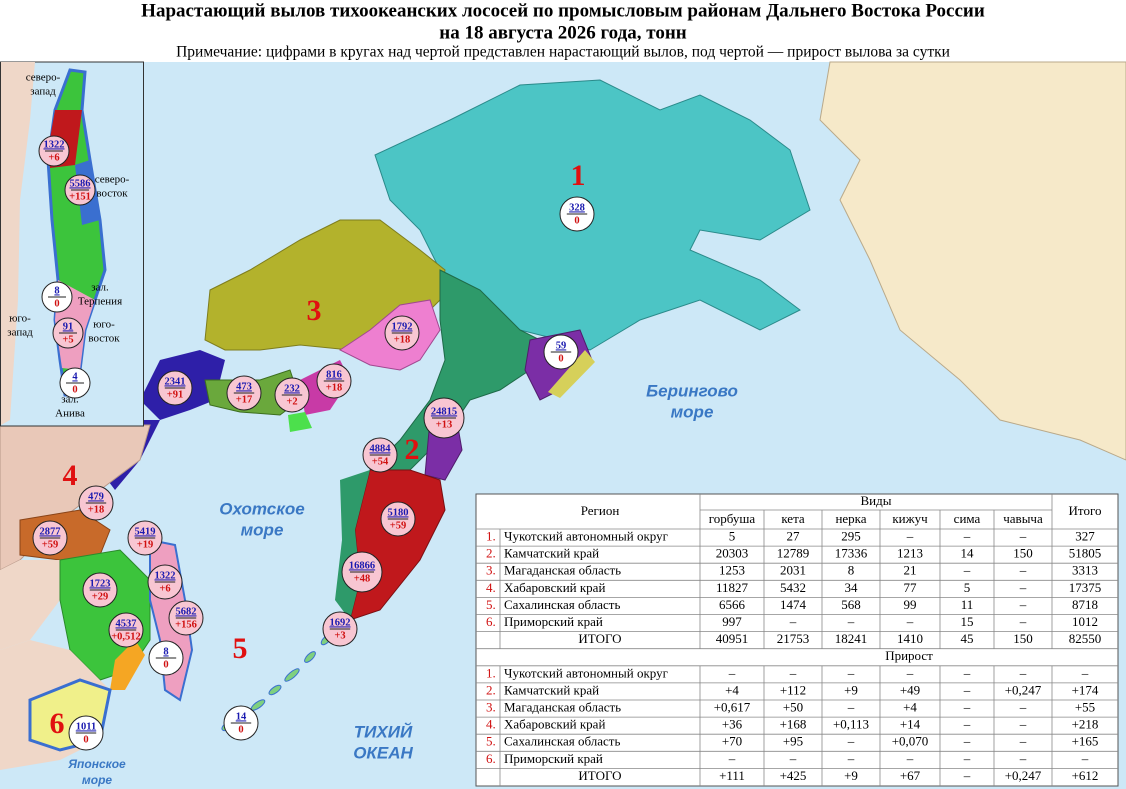 Image resolution: width=1126 pixels, height=789 pixels. Describe the element at coordinates (732, 621) in the screenshot. I see `table-cell: 997` at that location.